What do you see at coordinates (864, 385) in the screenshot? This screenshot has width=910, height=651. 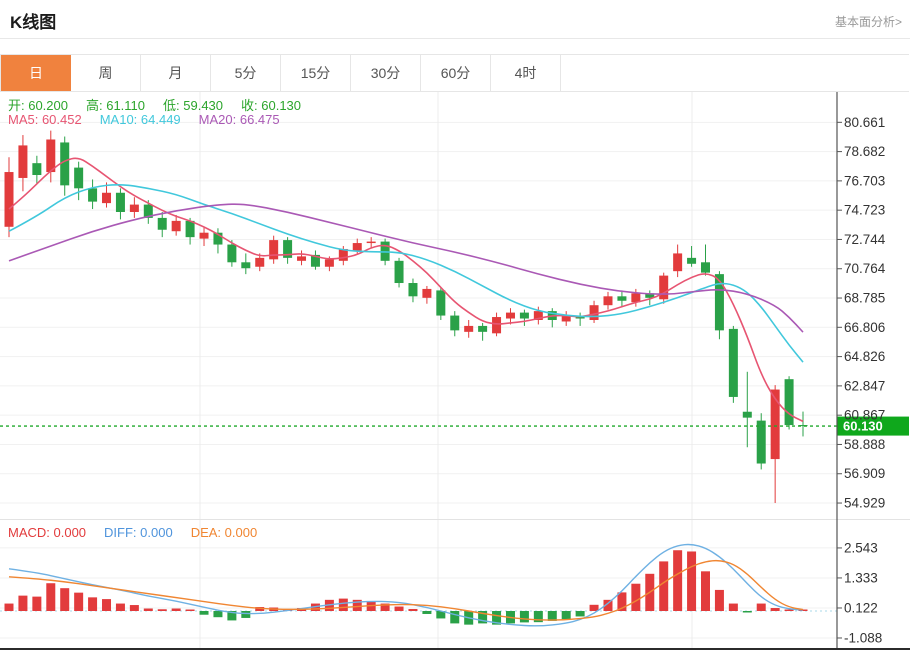 I see `y-axis-label: 62.847` at bounding box center [864, 385].